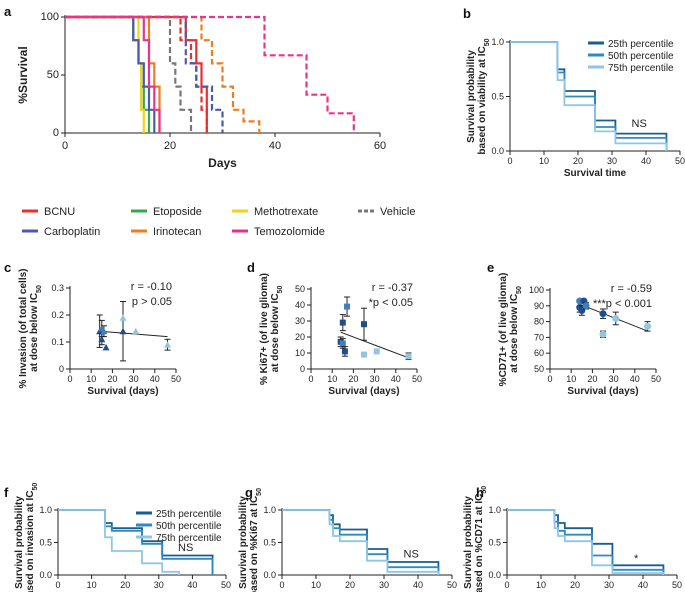 Image resolution: width=685 pixels, height=592 pixels. Describe the element at coordinates (251, 267) in the screenshot. I see `panel-letter: d` at that location.